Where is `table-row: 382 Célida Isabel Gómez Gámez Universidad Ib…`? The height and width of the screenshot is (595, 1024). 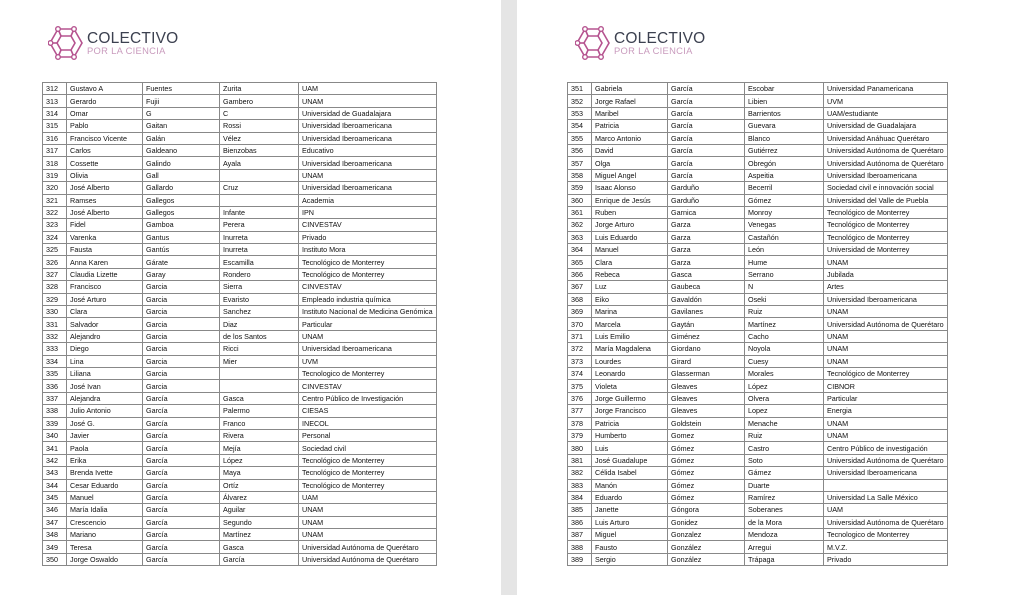 table-row: 382 Célida Isabel Gómez Gámez Universidad Ib… is located at coordinates (757, 473).